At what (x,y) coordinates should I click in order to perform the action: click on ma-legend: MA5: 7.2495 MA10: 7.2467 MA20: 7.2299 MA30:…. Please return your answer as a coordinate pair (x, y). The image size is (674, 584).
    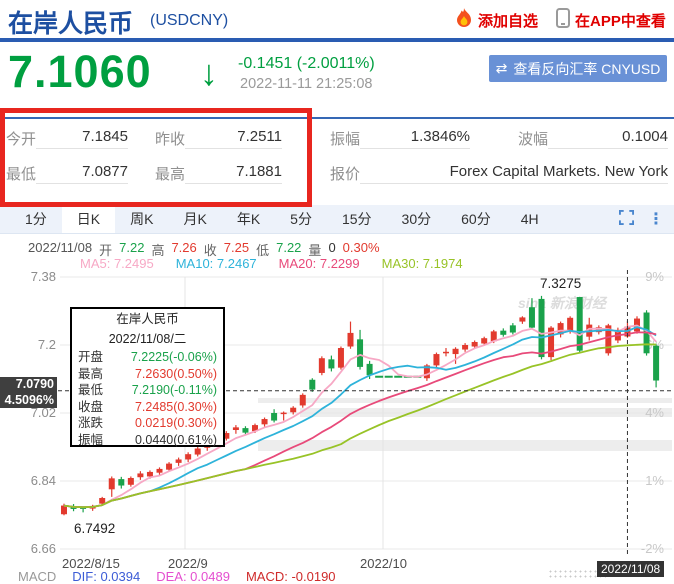
    Looking at the image, I should click on (271, 263).